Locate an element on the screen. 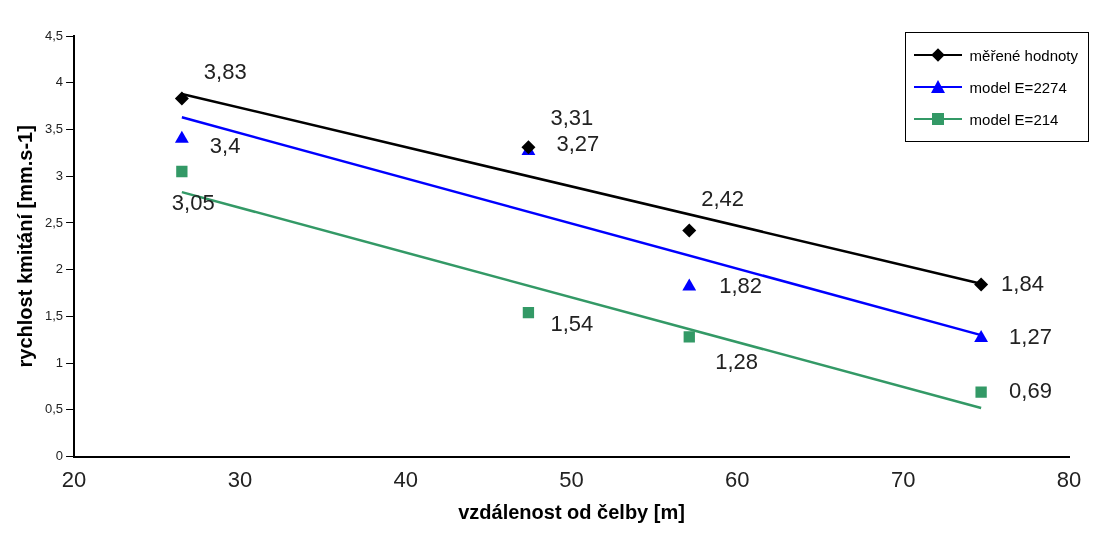  data-label: 3,31 is located at coordinates (572, 118).